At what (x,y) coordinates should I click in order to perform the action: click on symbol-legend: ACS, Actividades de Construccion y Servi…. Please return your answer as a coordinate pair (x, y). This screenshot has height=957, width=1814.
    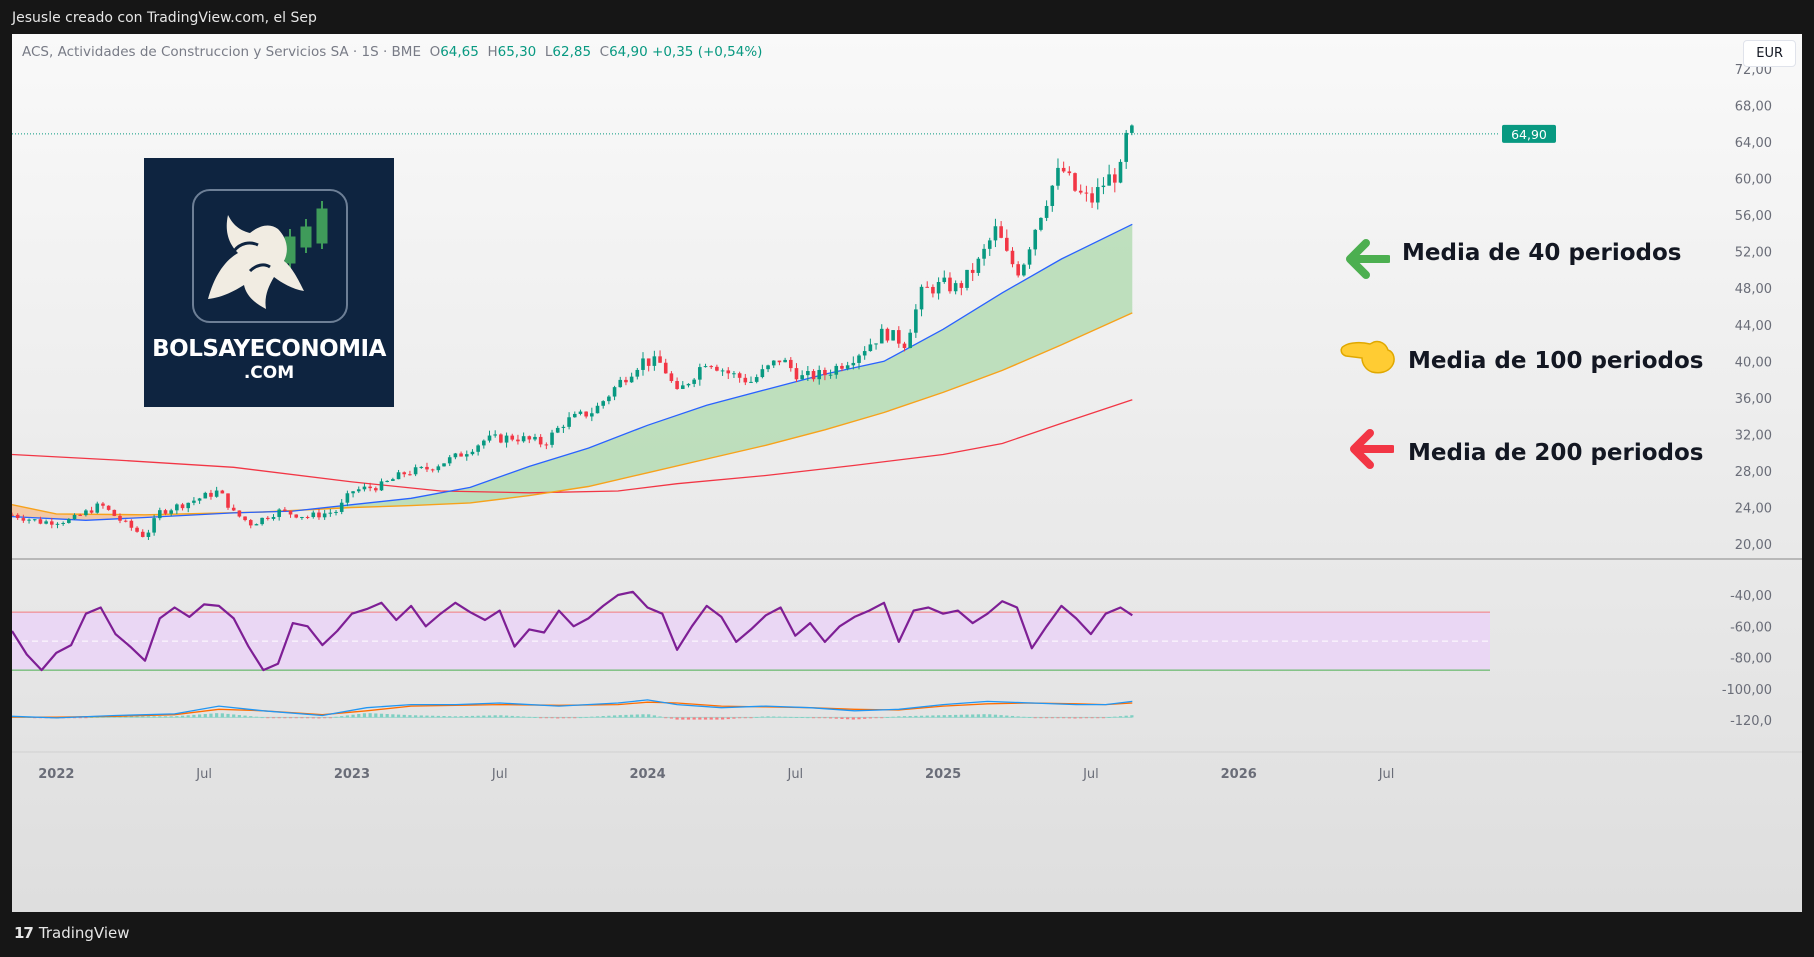
    Looking at the image, I should click on (392, 52).